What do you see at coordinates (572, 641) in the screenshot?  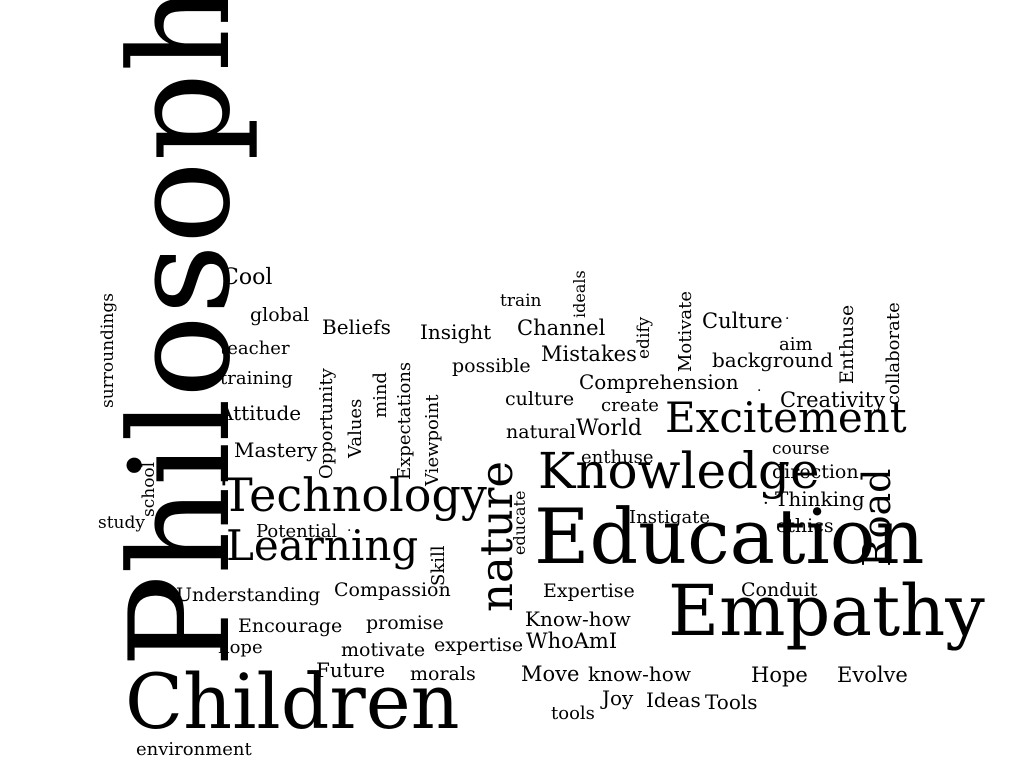 I see `word-who-am-i: WhoAmI` at bounding box center [572, 641].